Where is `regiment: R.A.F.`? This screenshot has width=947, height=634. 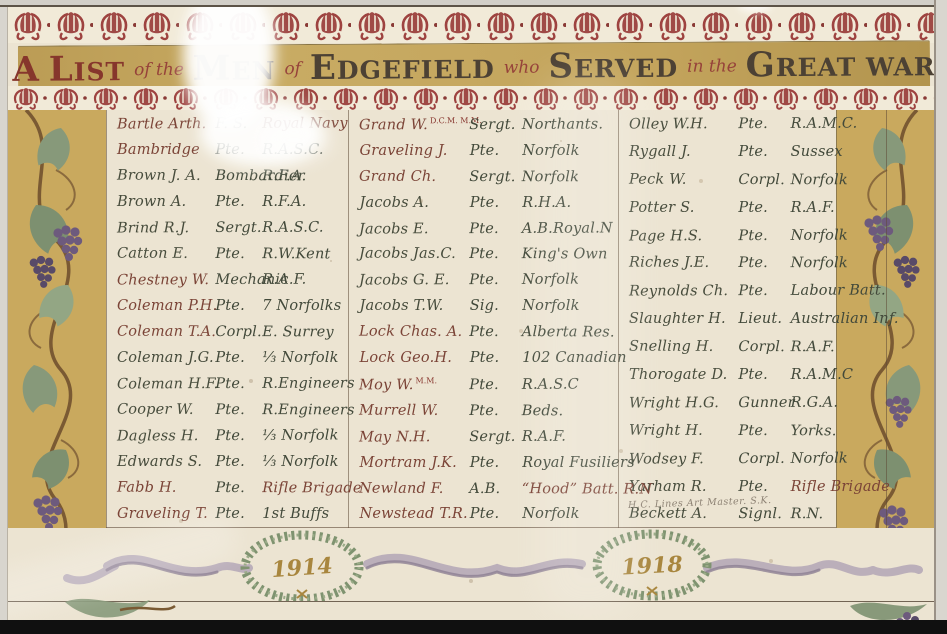
regiment: R.A.F. is located at coordinates (812, 347).